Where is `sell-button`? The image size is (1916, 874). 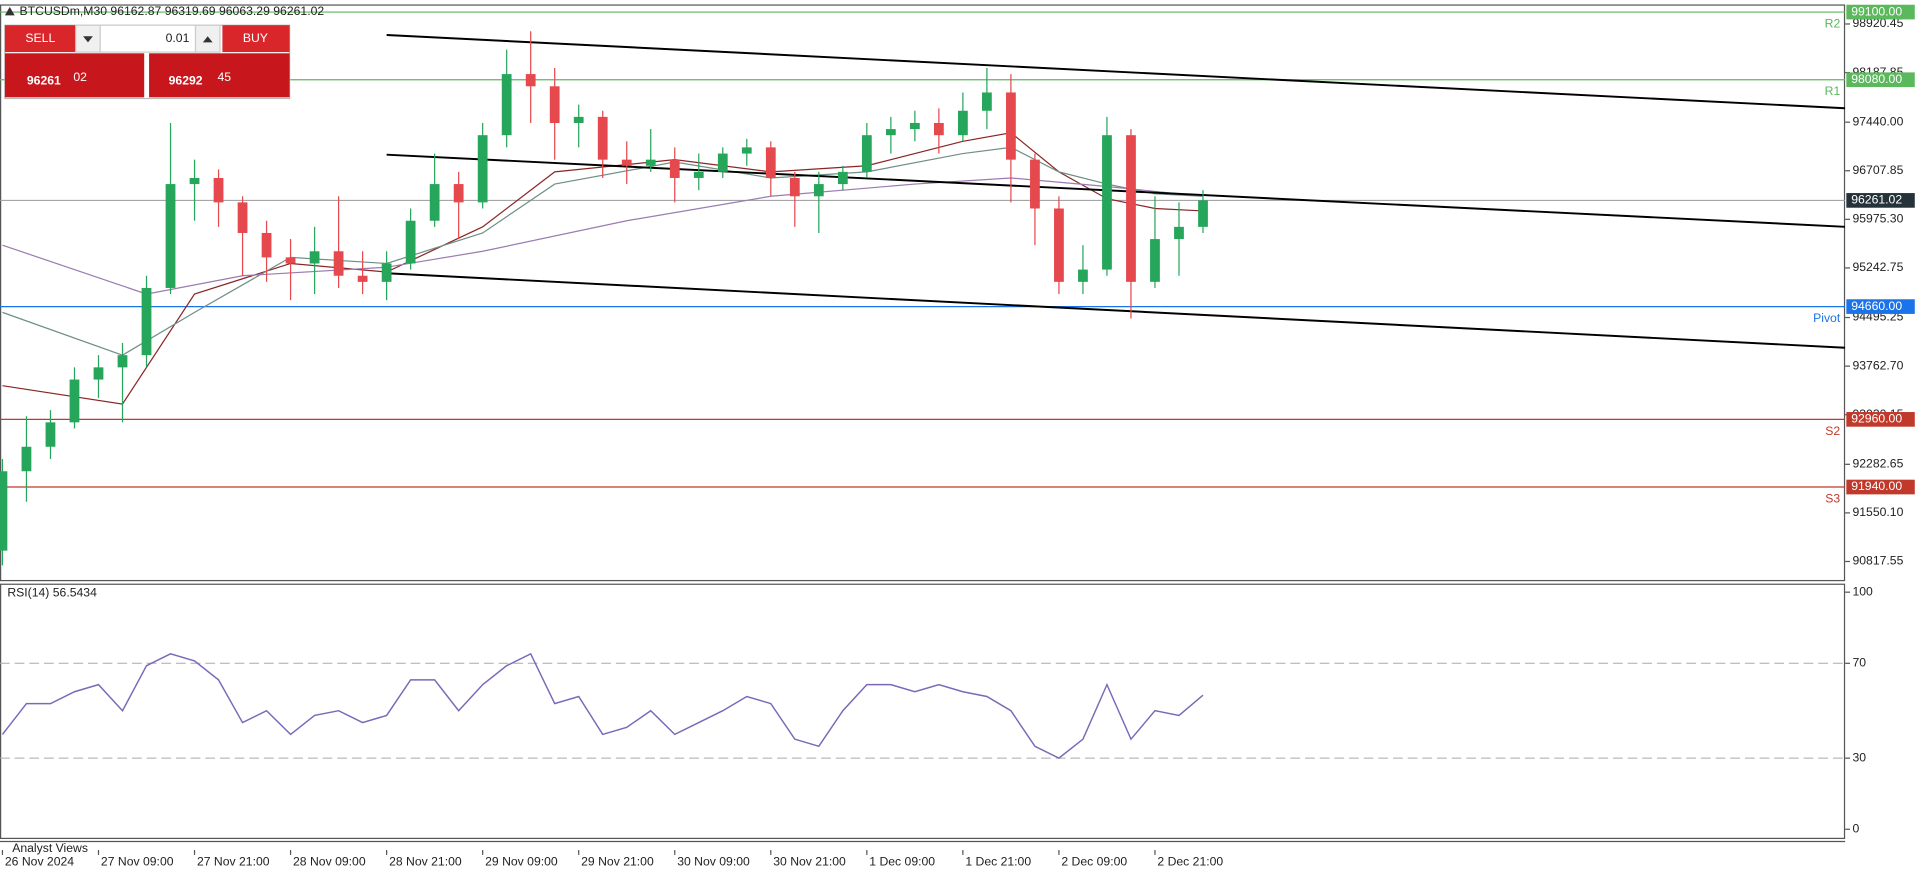
sell-button is located at coordinates (40, 39).